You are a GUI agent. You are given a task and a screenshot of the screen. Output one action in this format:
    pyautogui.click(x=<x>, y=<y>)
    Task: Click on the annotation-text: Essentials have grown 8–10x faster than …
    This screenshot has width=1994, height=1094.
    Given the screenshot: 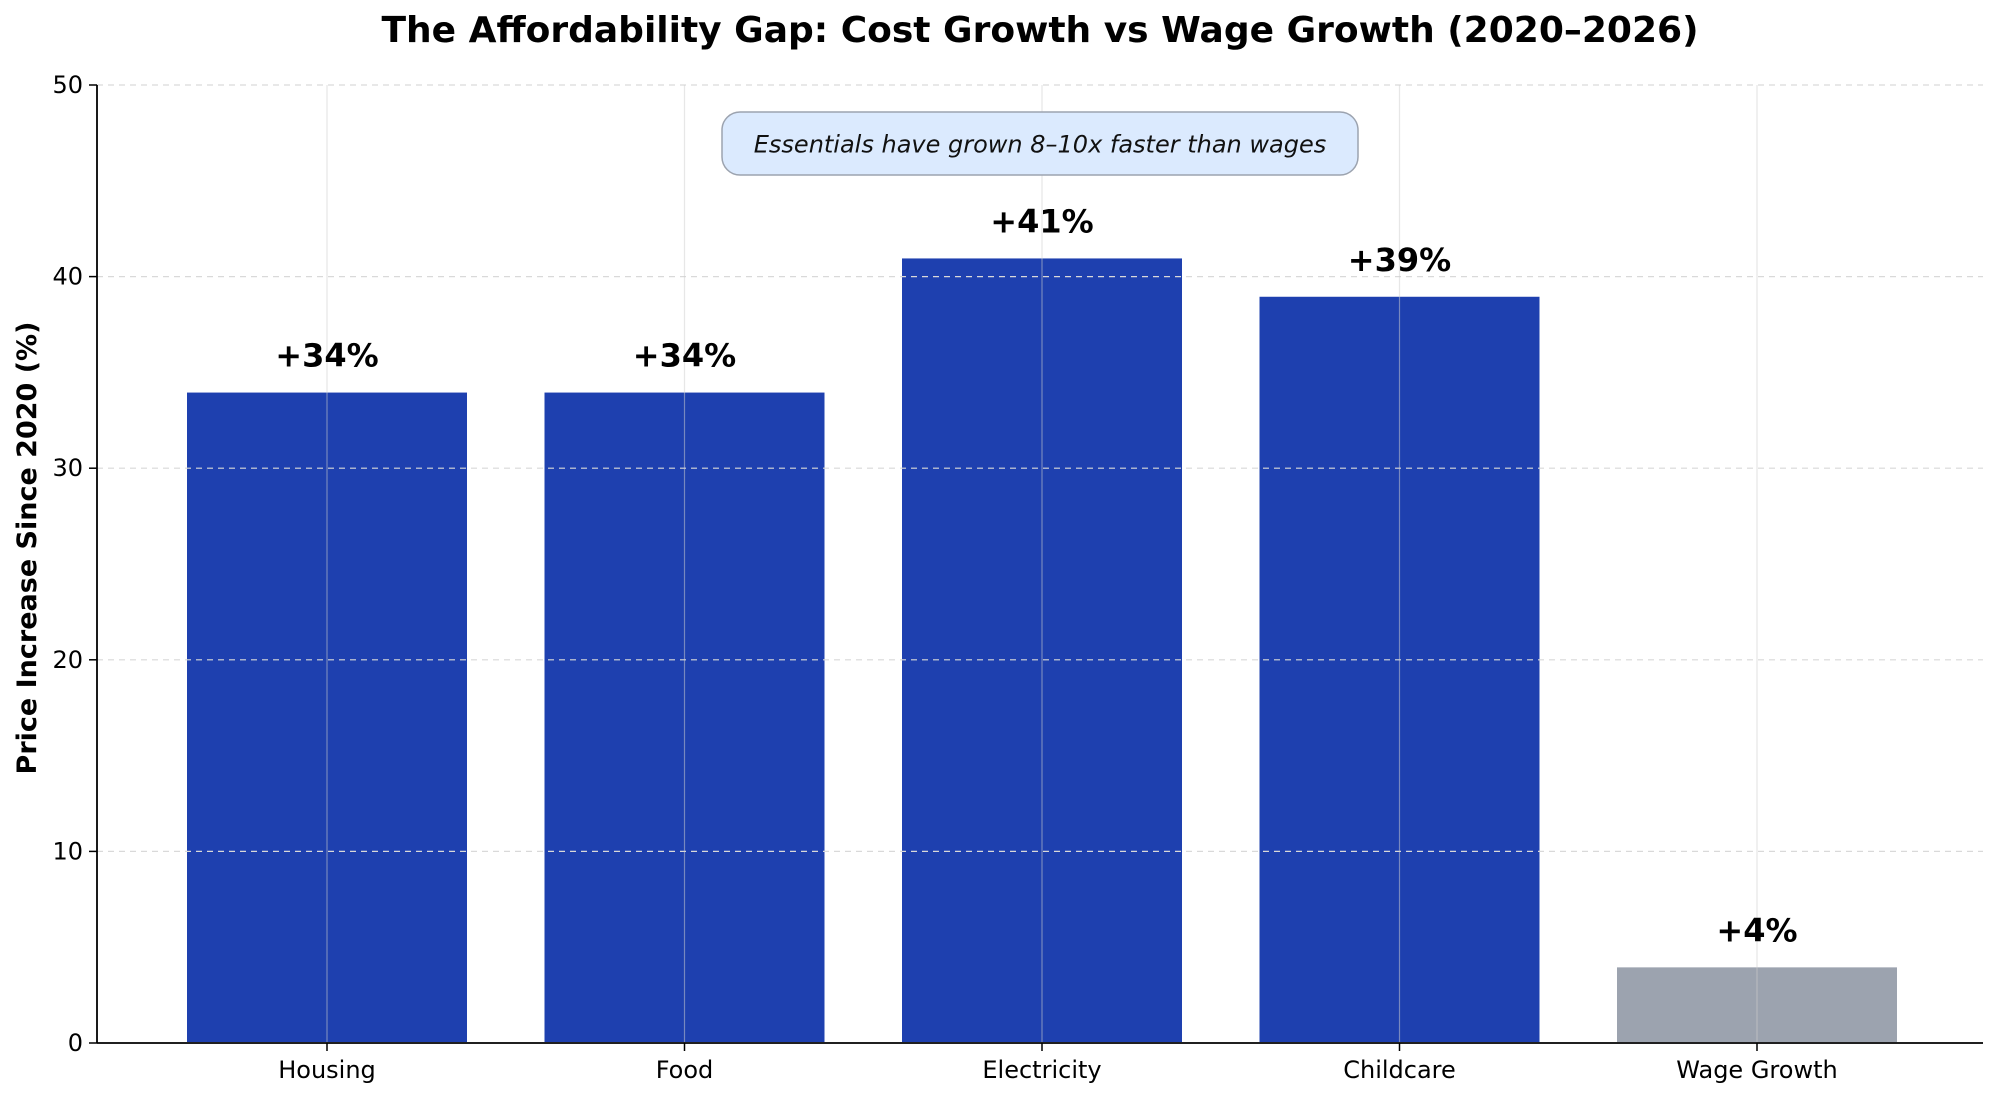 What is the action you would take?
    pyautogui.click(x=1040, y=145)
    